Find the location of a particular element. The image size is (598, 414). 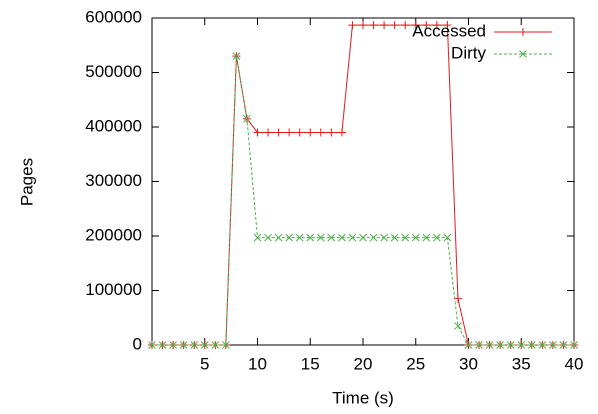

legend-label: Accessed is located at coordinates (449, 30).